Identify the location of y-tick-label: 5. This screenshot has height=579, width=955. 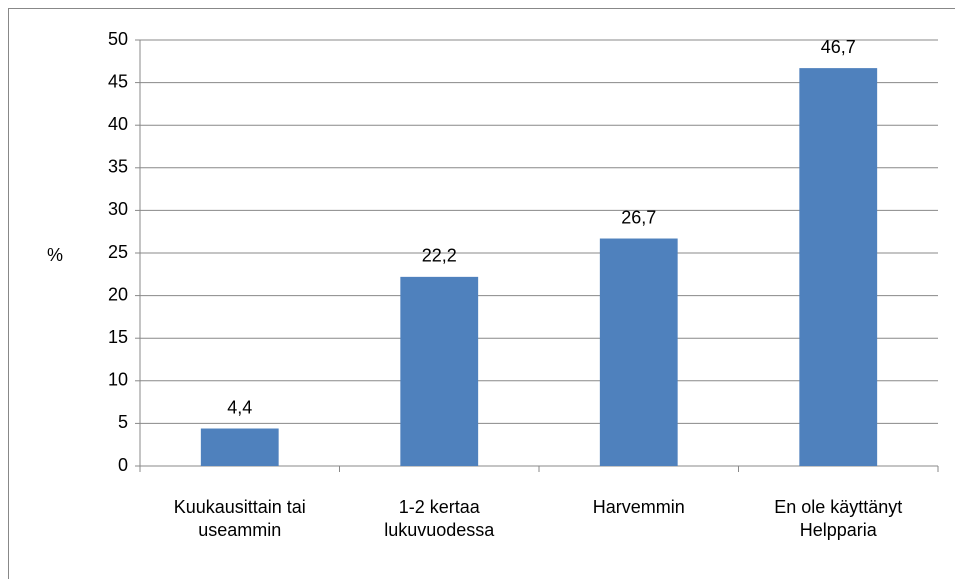
(123, 422).